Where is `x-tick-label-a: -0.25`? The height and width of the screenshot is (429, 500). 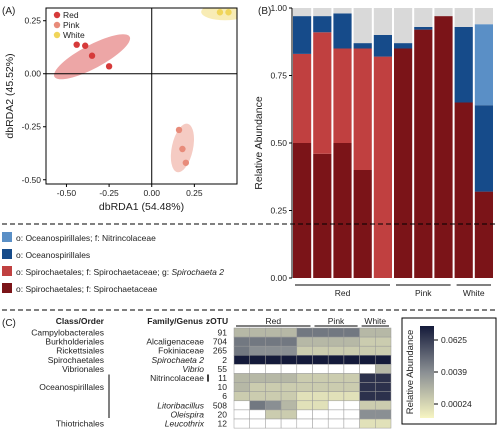
x-tick-label-a: -0.25 is located at coordinates (109, 193).